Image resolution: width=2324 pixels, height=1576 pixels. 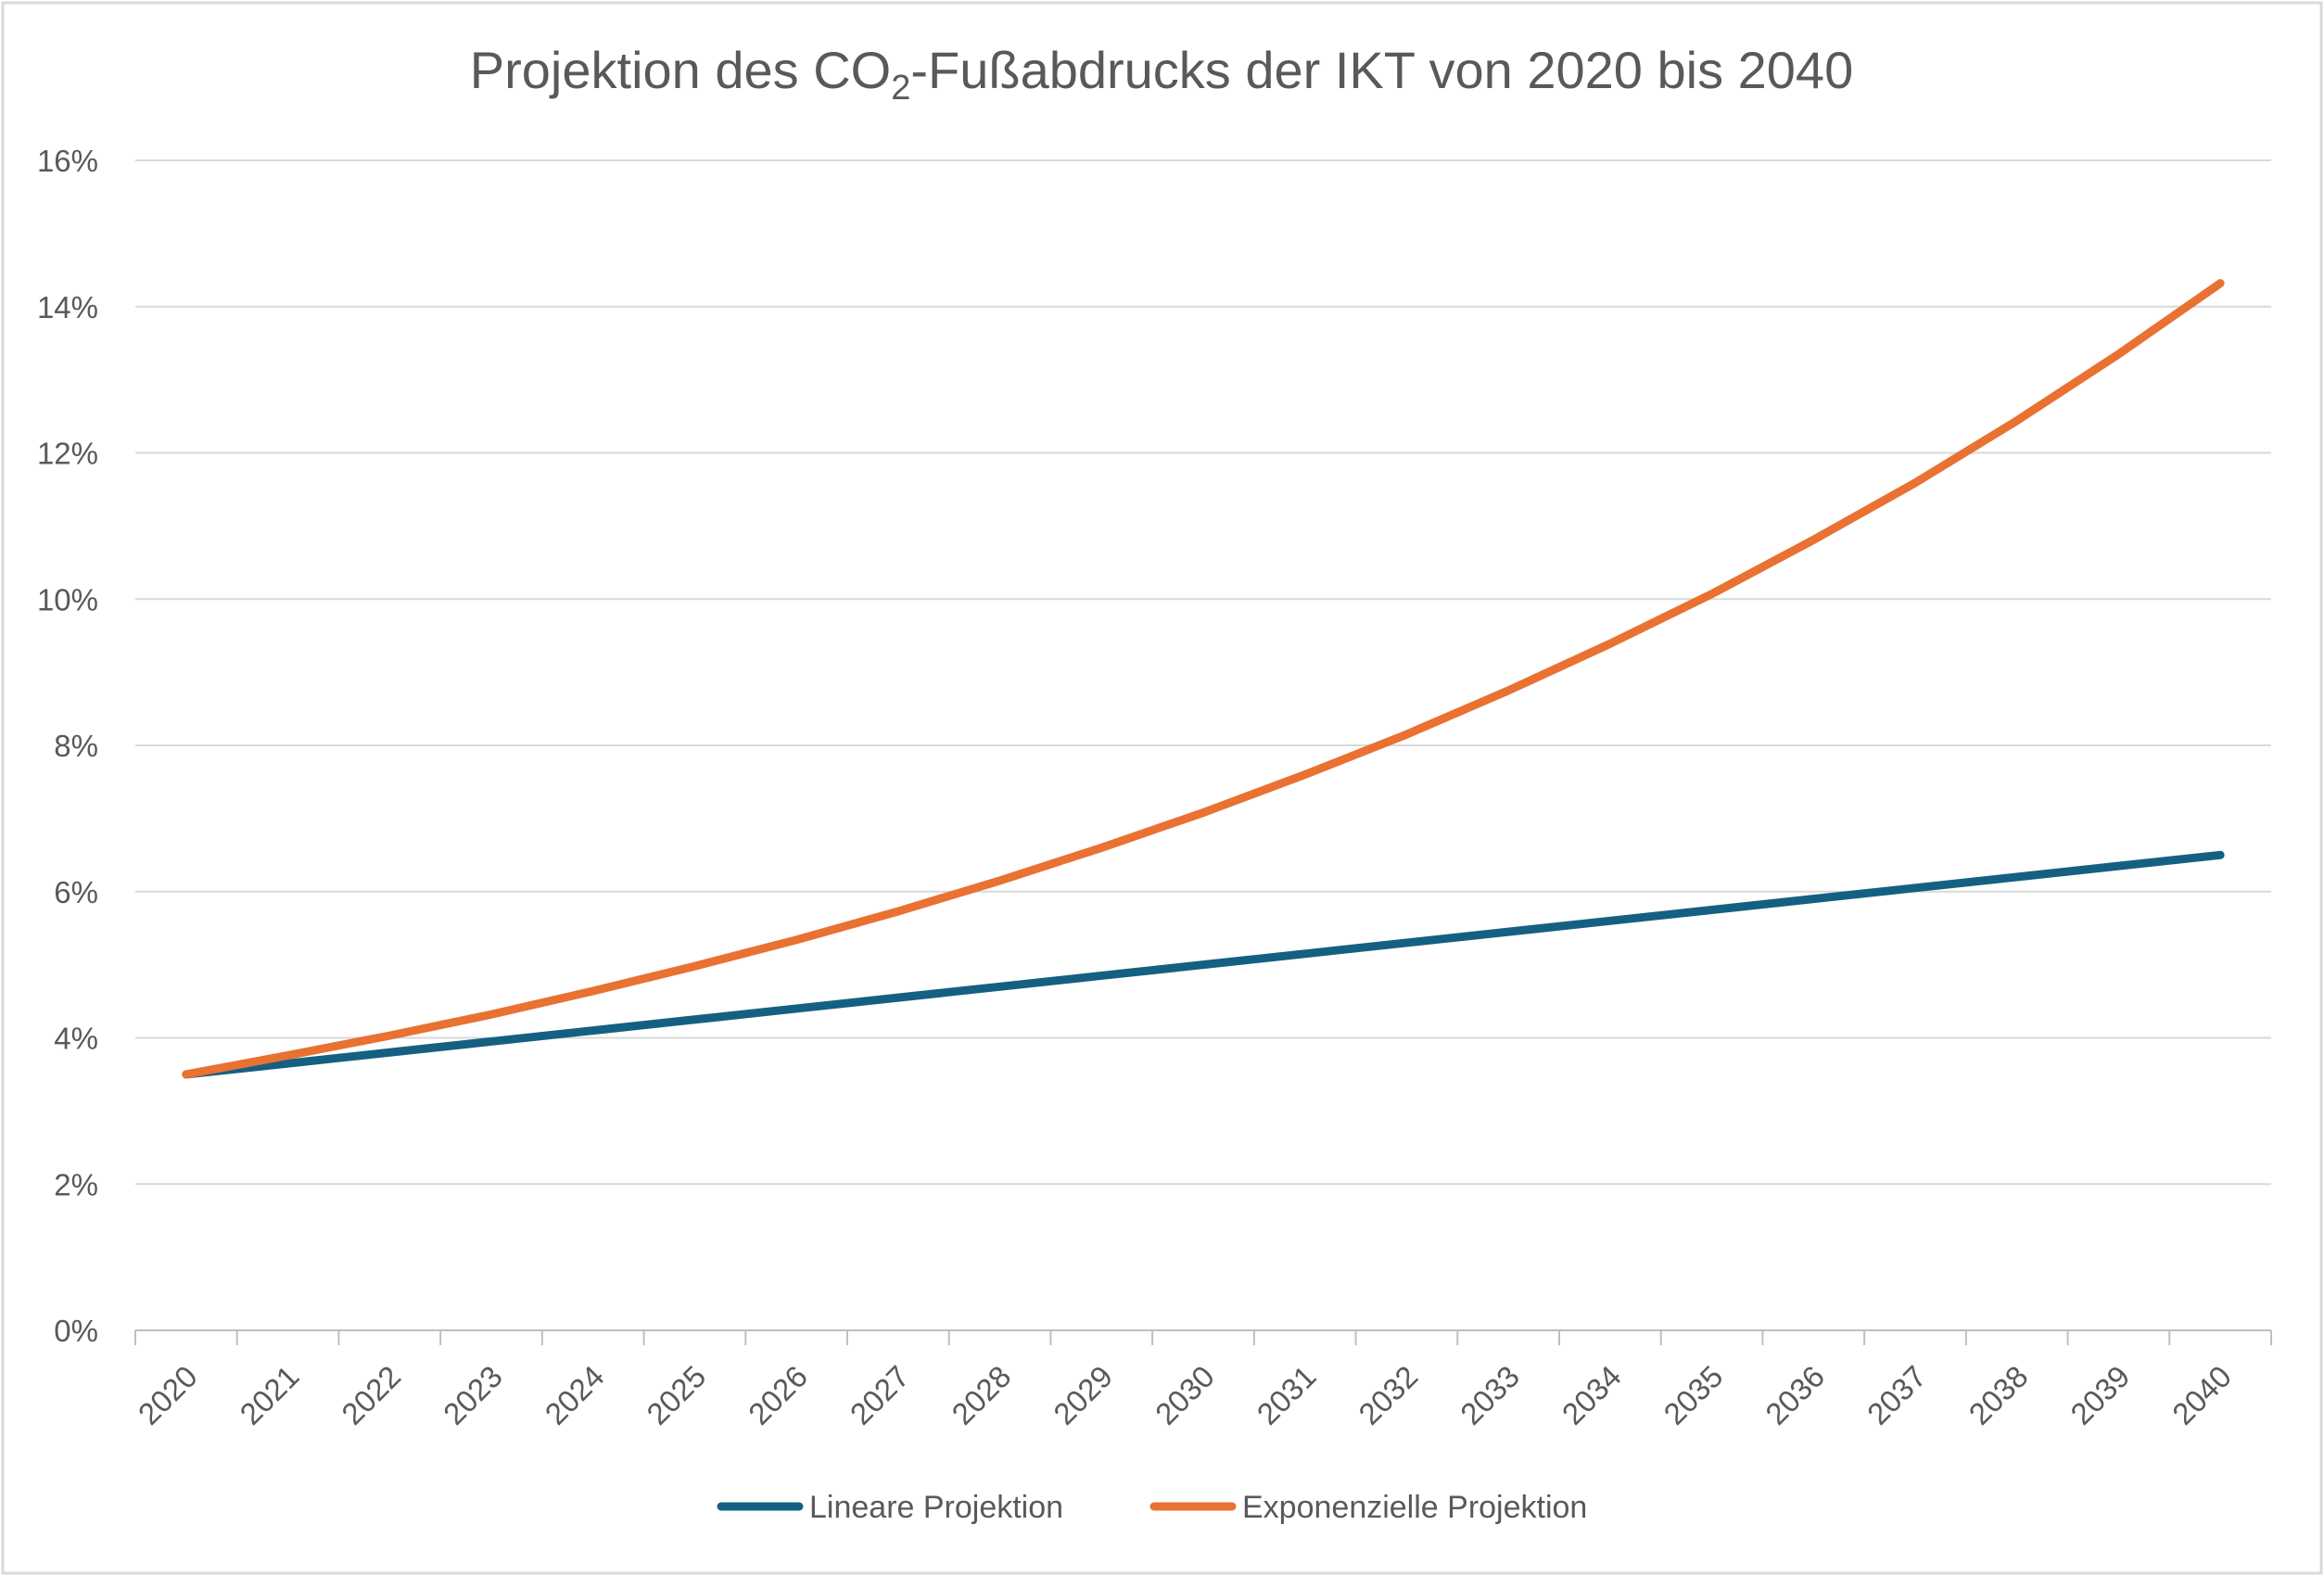 I want to click on y-tick-label: 8%, so click(x=76, y=746).